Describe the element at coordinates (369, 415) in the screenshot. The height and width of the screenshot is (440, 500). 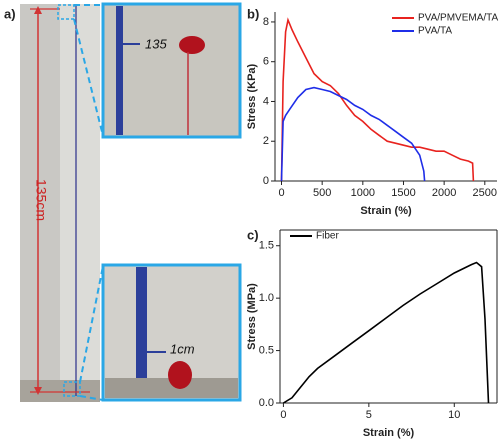
I see `x-tick-label: 5` at that location.